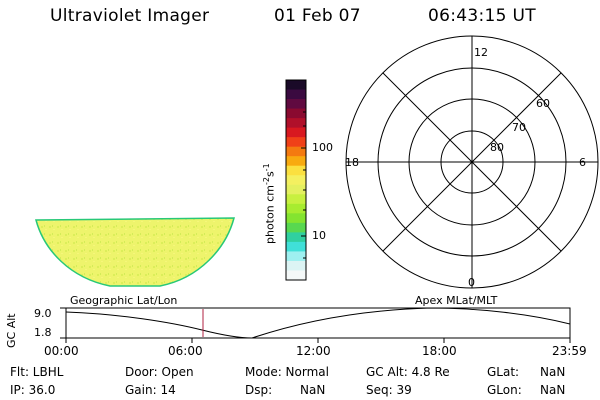  I want to click on time-ticks, so click(318, 340).